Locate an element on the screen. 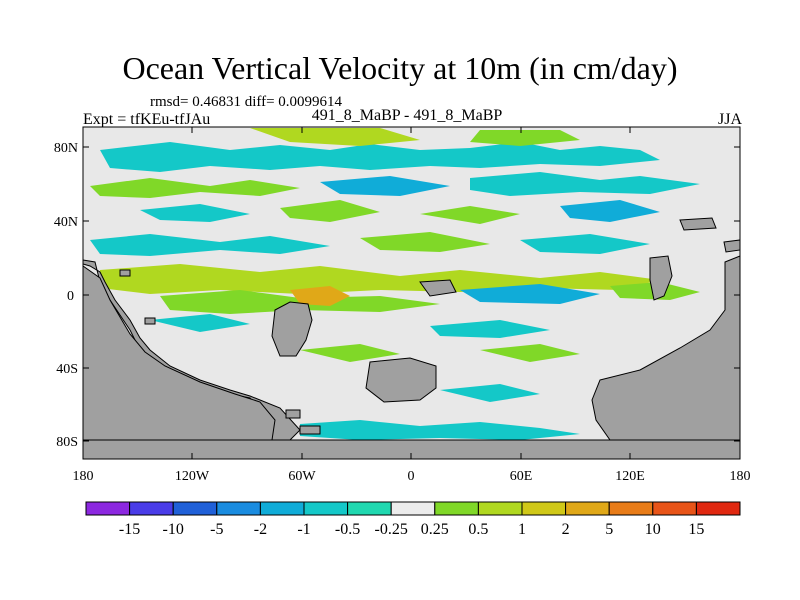 The width and height of the screenshot is (800, 600). x-tick-label: 120W is located at coordinates (192, 476).